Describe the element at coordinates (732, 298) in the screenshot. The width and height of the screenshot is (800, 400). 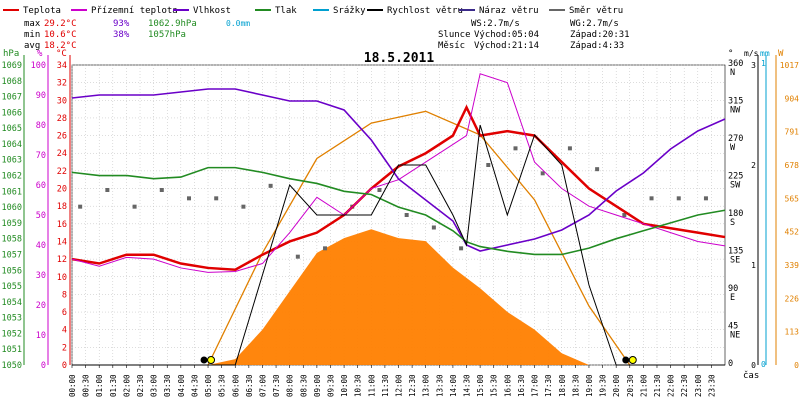
I see `dir-compass-label: E` at that location.